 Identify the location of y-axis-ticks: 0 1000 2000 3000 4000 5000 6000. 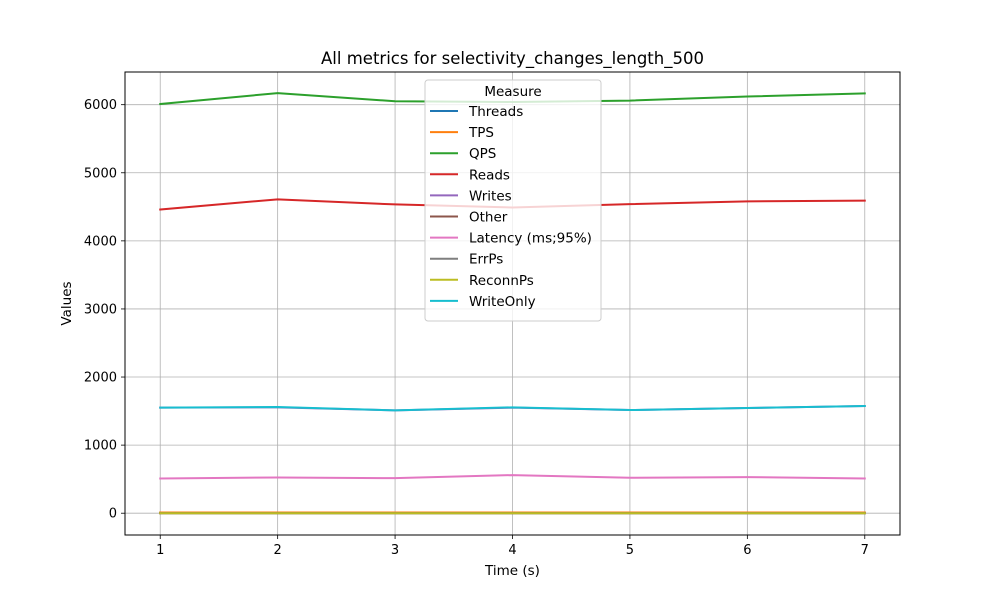
(104, 310).